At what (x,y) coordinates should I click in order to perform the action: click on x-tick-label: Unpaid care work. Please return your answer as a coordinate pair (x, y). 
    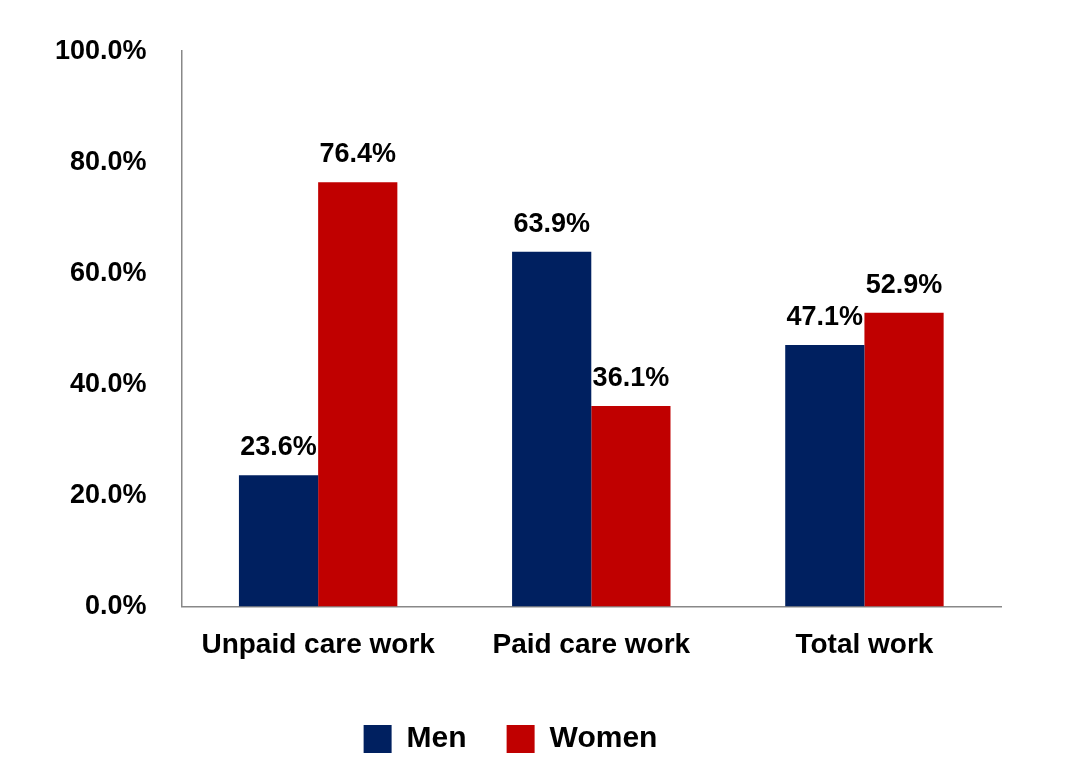
    Looking at the image, I should click on (318, 643).